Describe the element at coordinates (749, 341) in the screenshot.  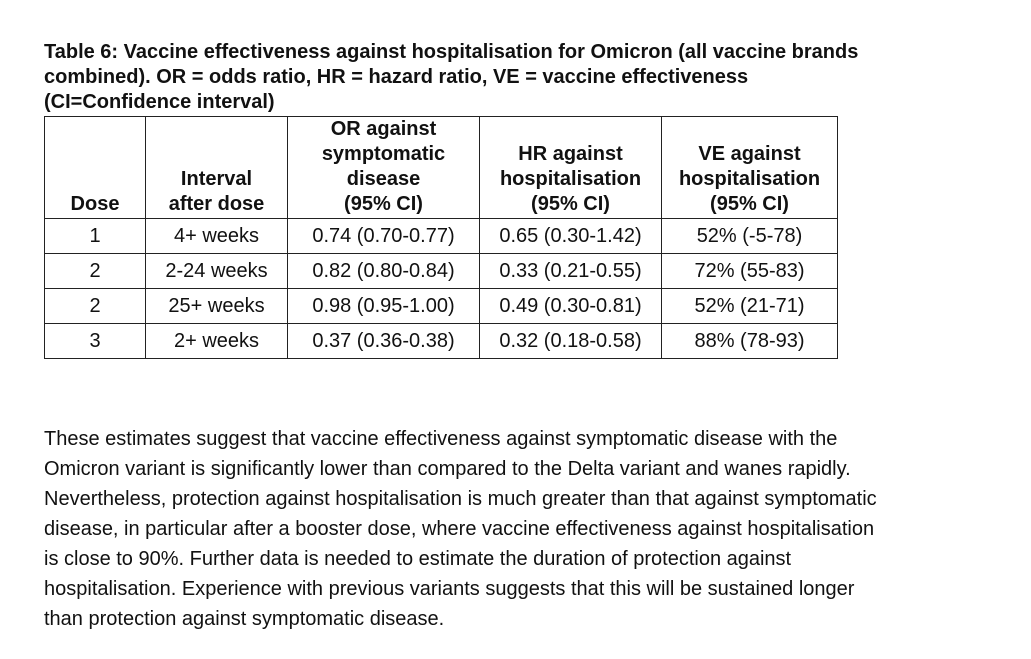
I see `cell-ve: 88% (78-93)` at that location.